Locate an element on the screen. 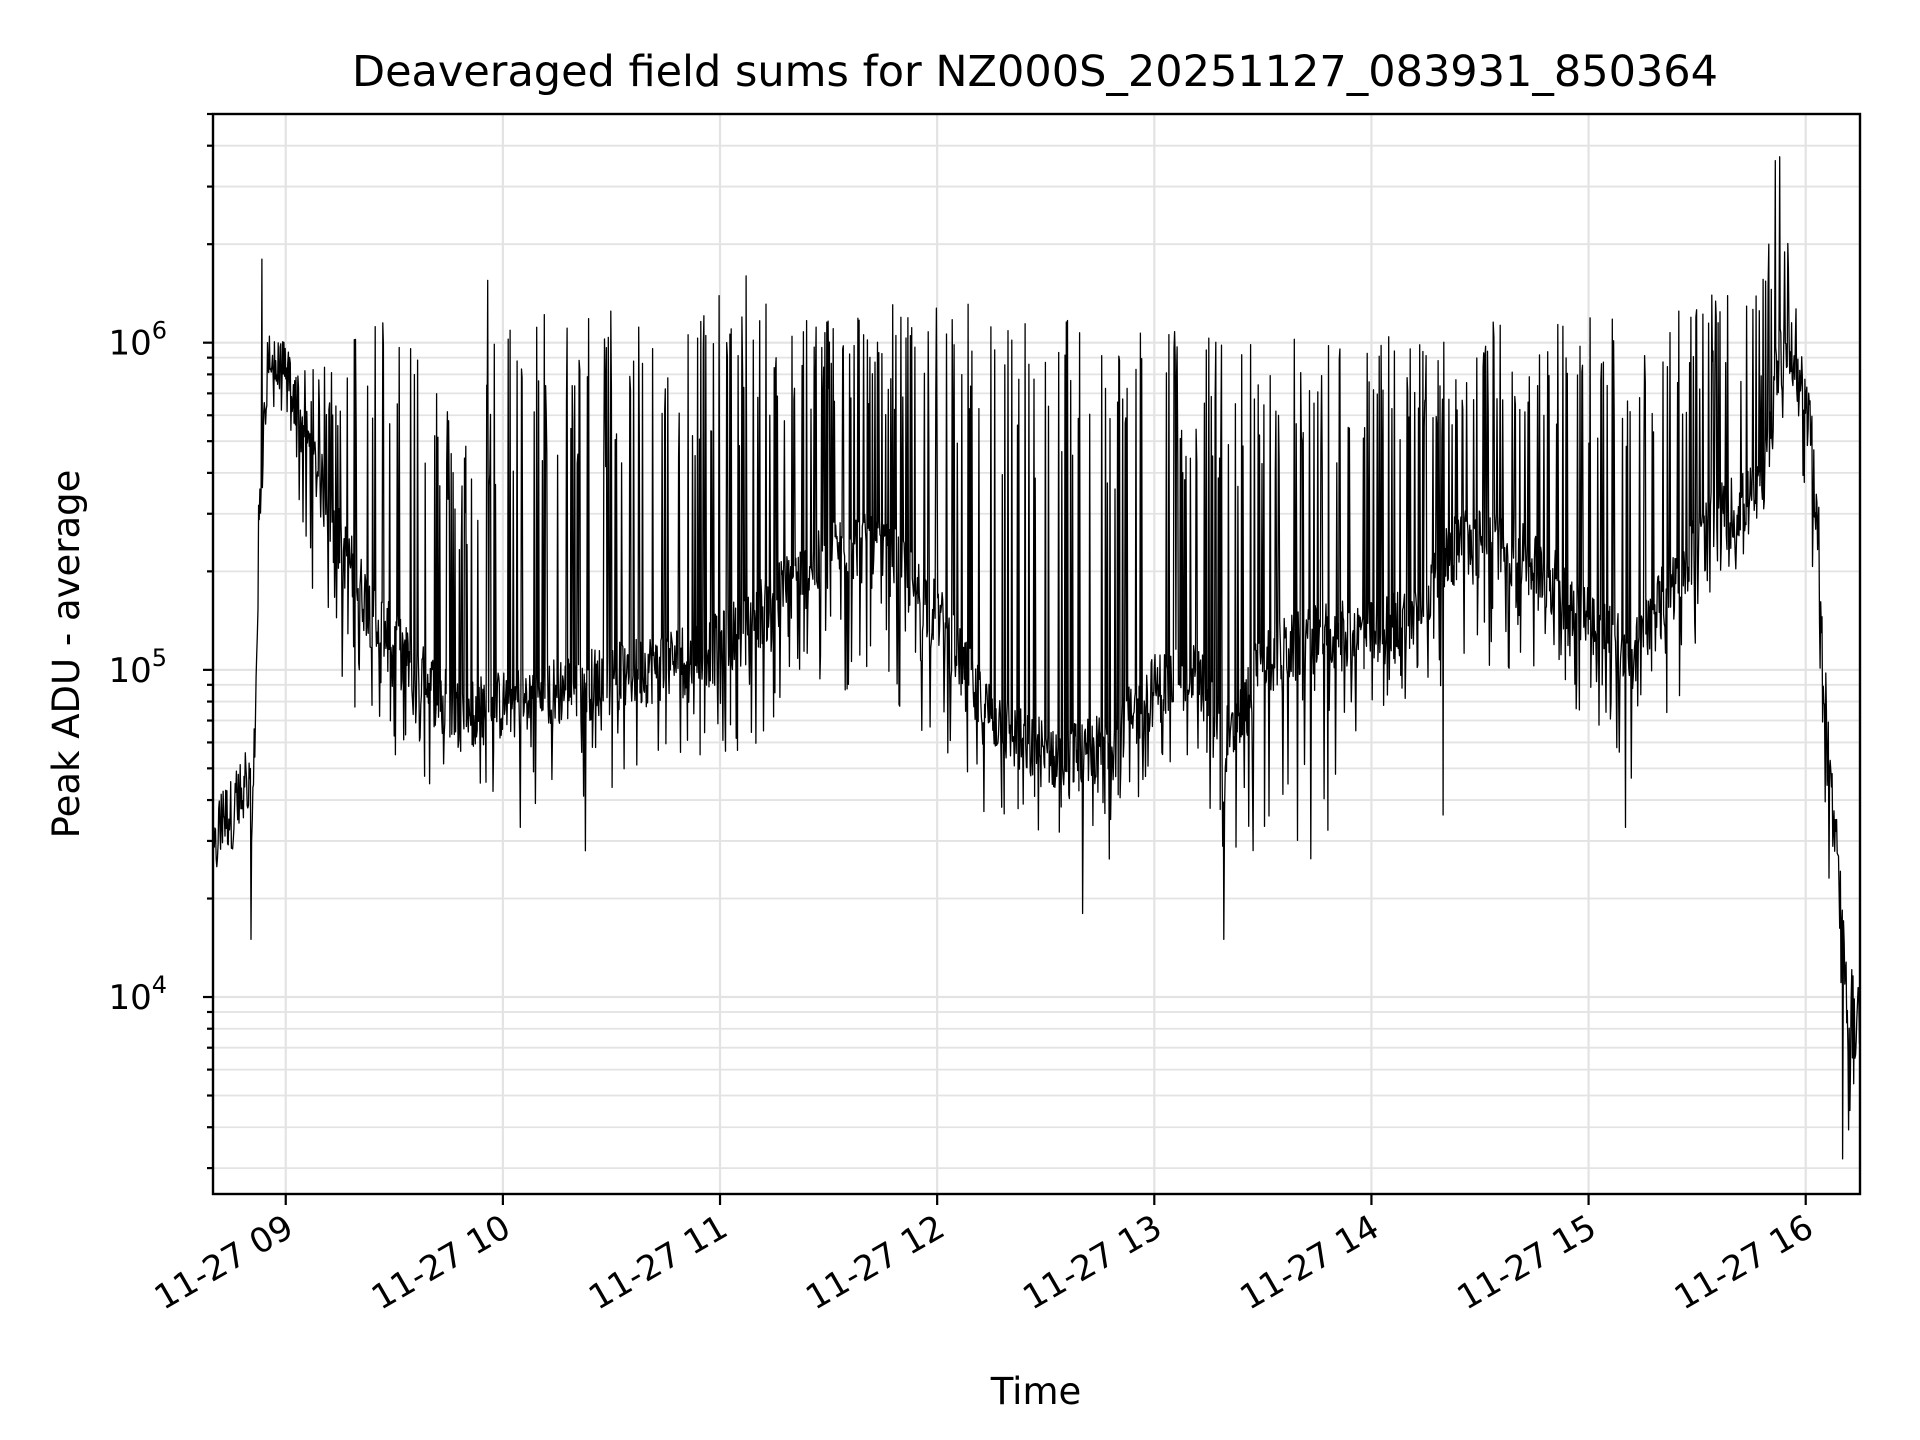 This screenshot has width=1920, height=1440. x-tick-label: 11-27 14 is located at coordinates (1310, 1262).